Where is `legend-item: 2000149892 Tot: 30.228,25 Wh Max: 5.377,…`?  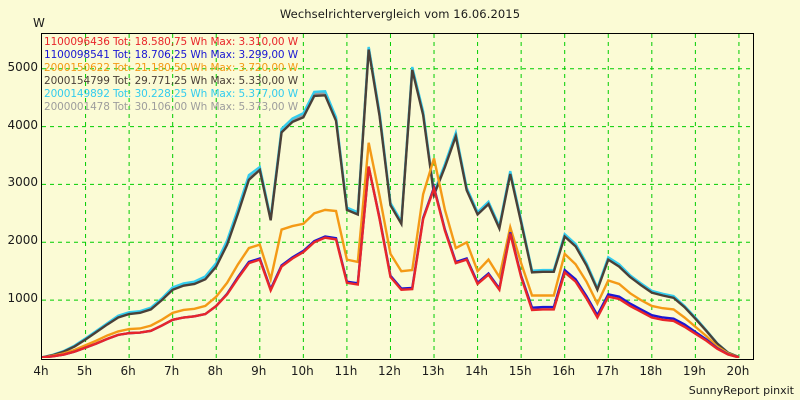
legend-item: 2000149892 Tot: 30.228,25 Wh Max: 5.377,… is located at coordinates (171, 94).